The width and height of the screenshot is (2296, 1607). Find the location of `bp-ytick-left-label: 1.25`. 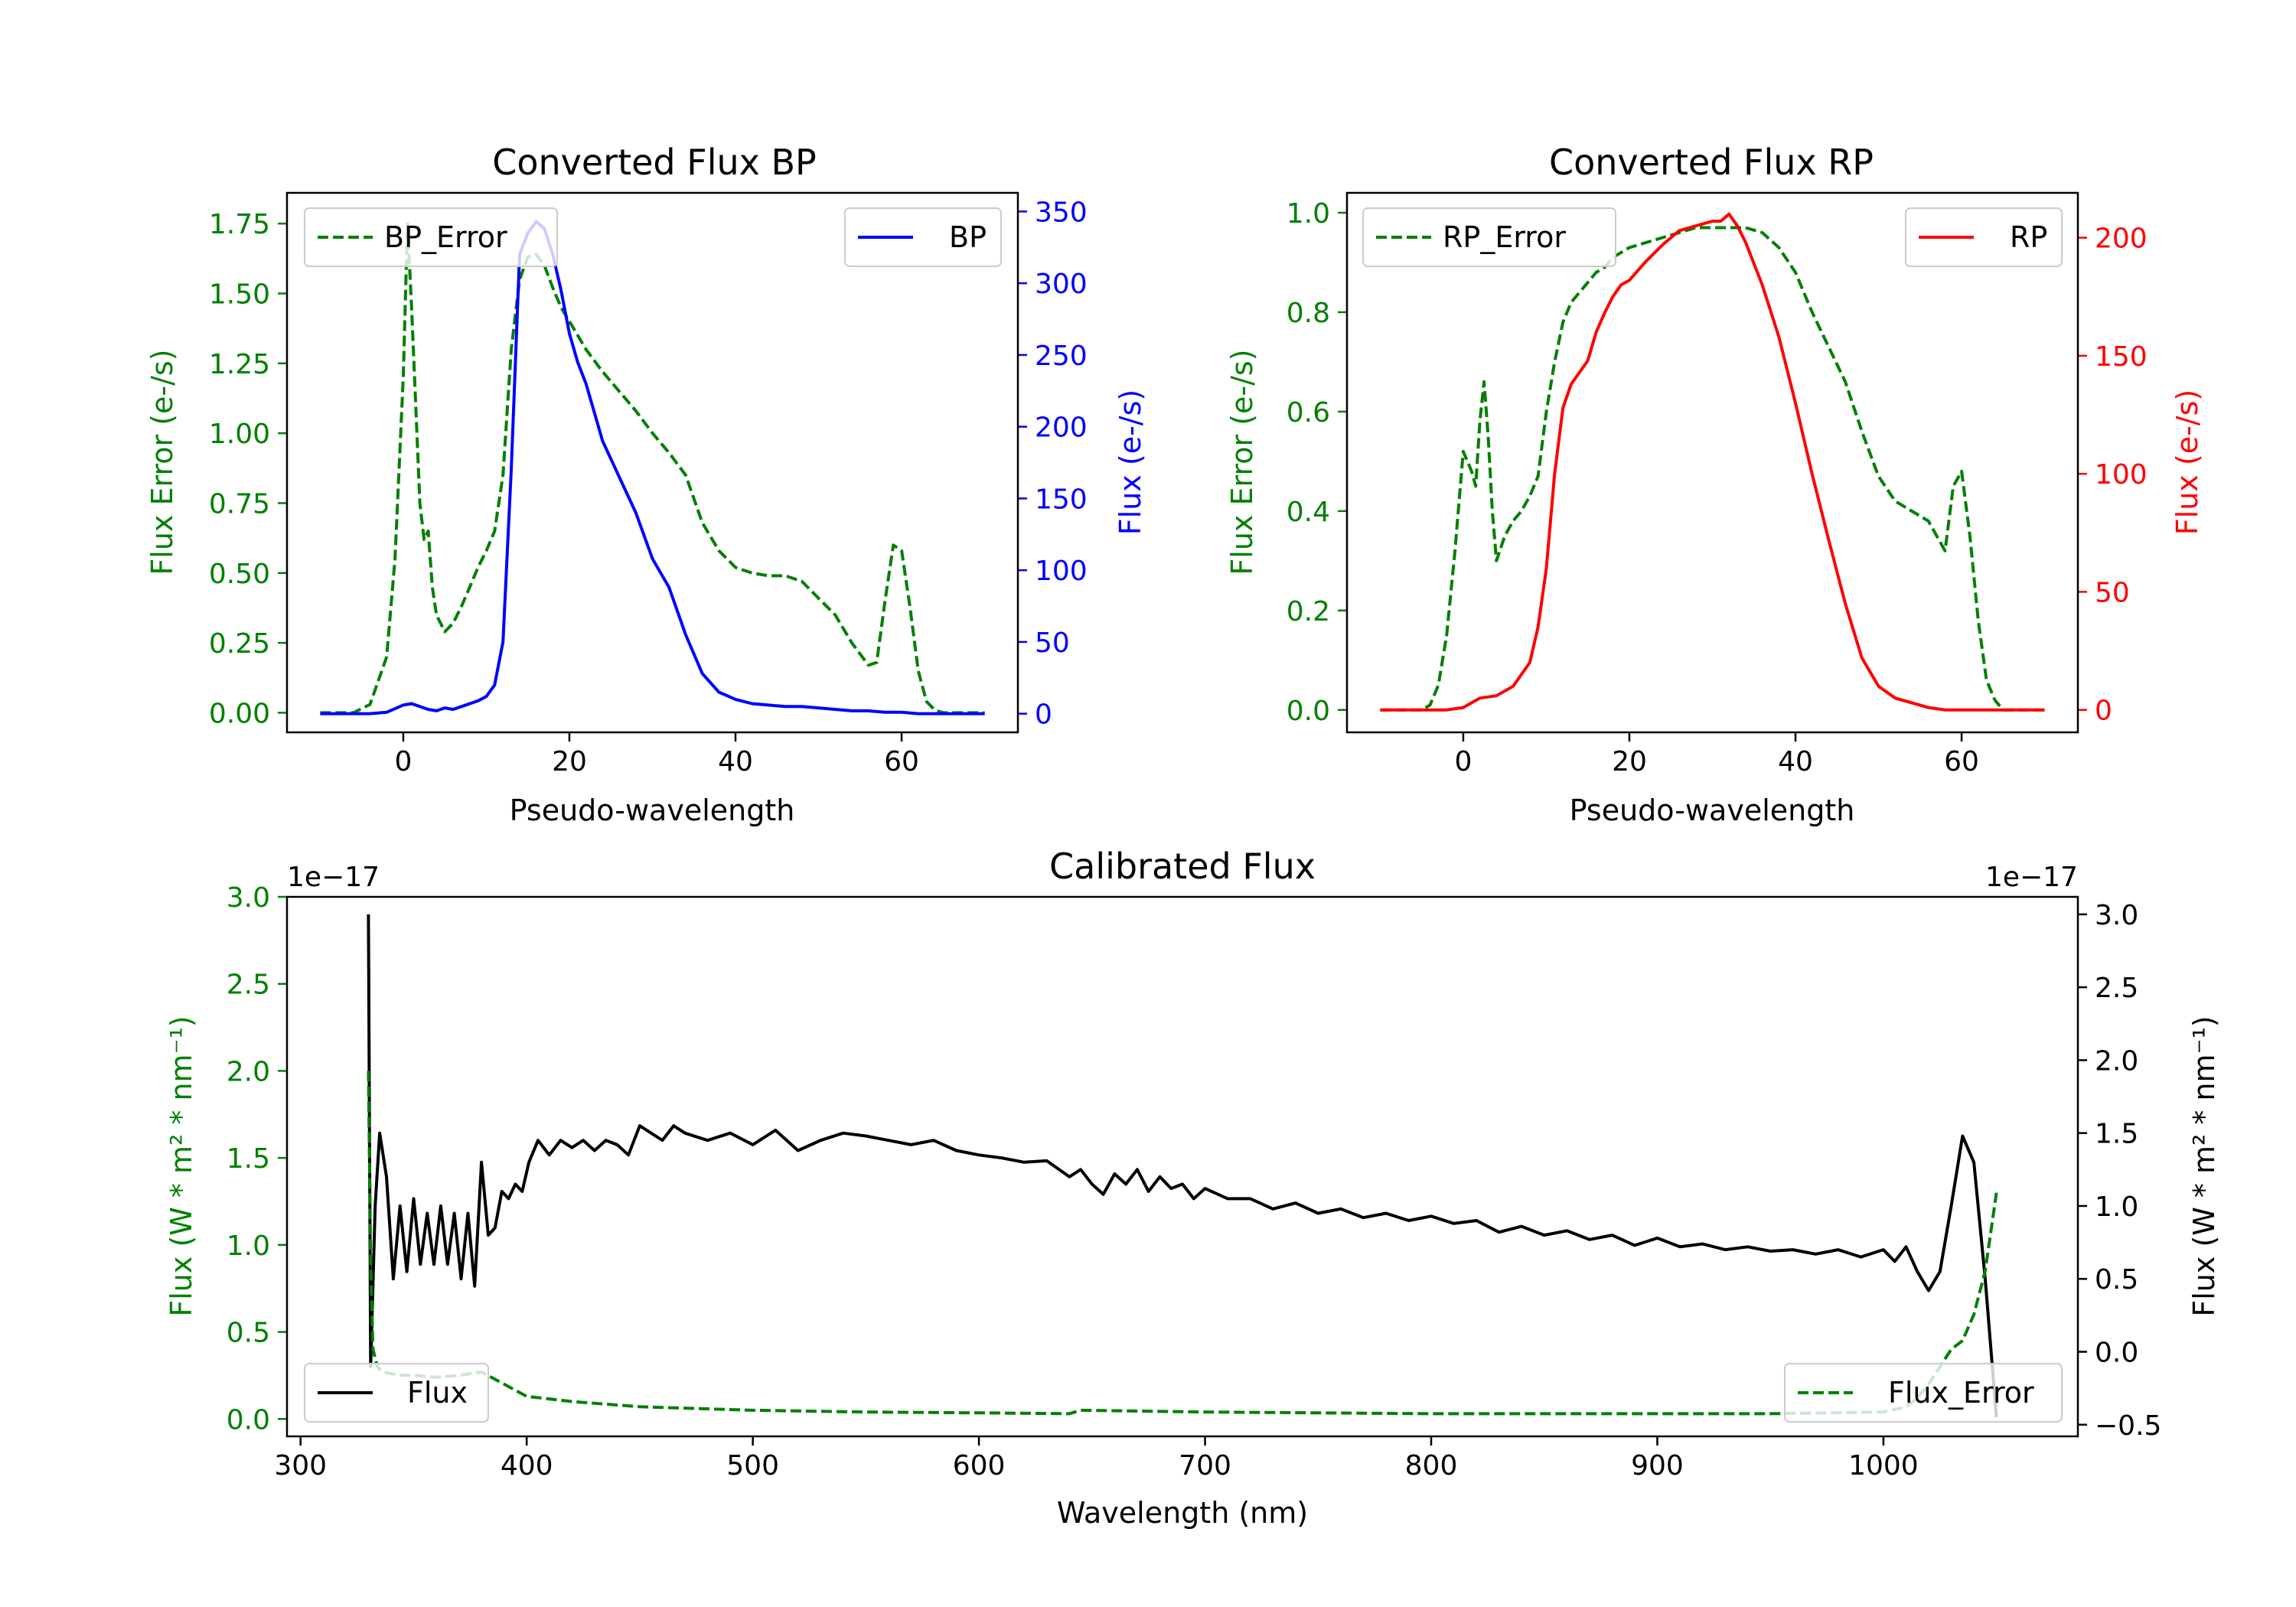

bp-ytick-left-label: 1.25 is located at coordinates (239, 365).